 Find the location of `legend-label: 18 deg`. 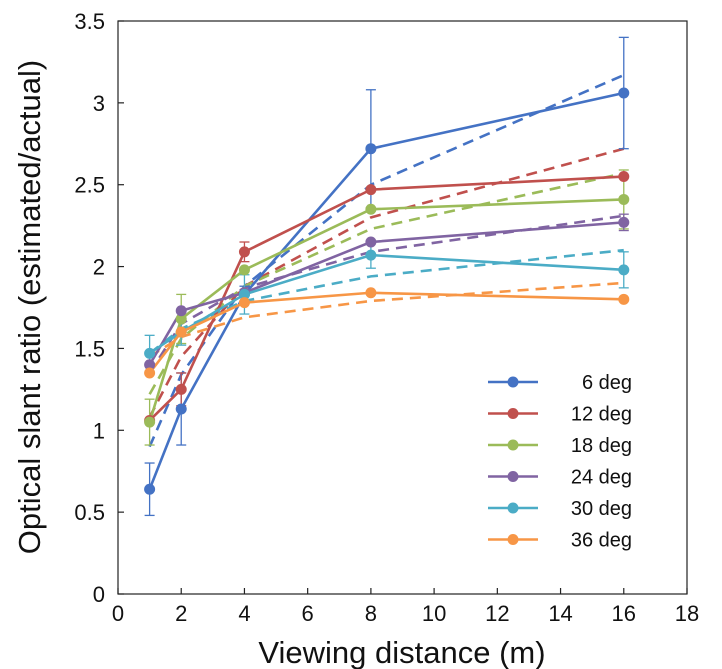

legend-label: 18 deg is located at coordinates (601, 446).